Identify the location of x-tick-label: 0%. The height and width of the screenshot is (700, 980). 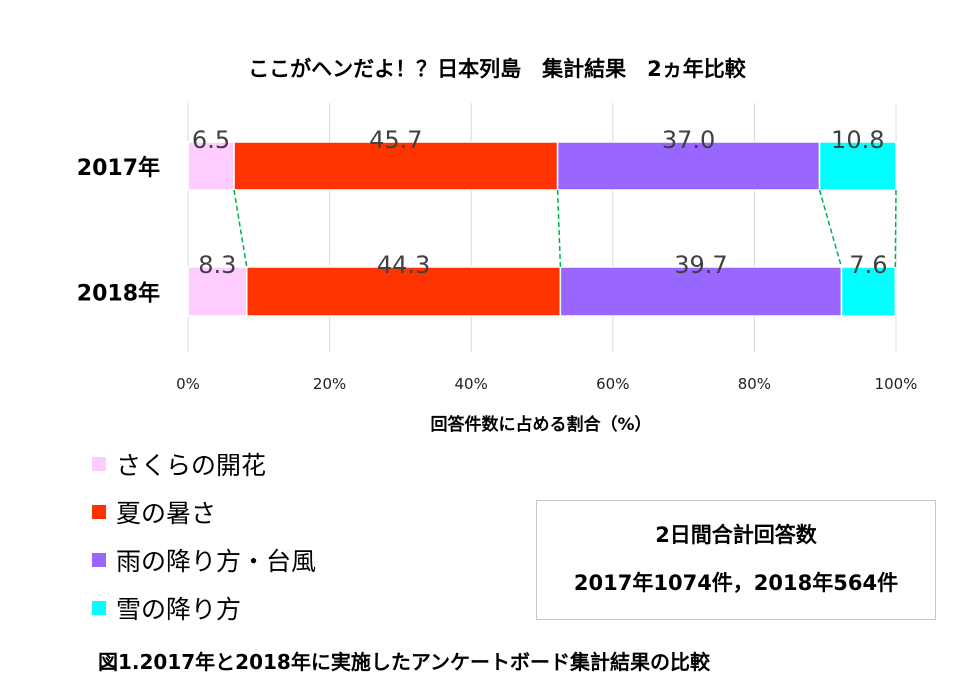
(188, 384).